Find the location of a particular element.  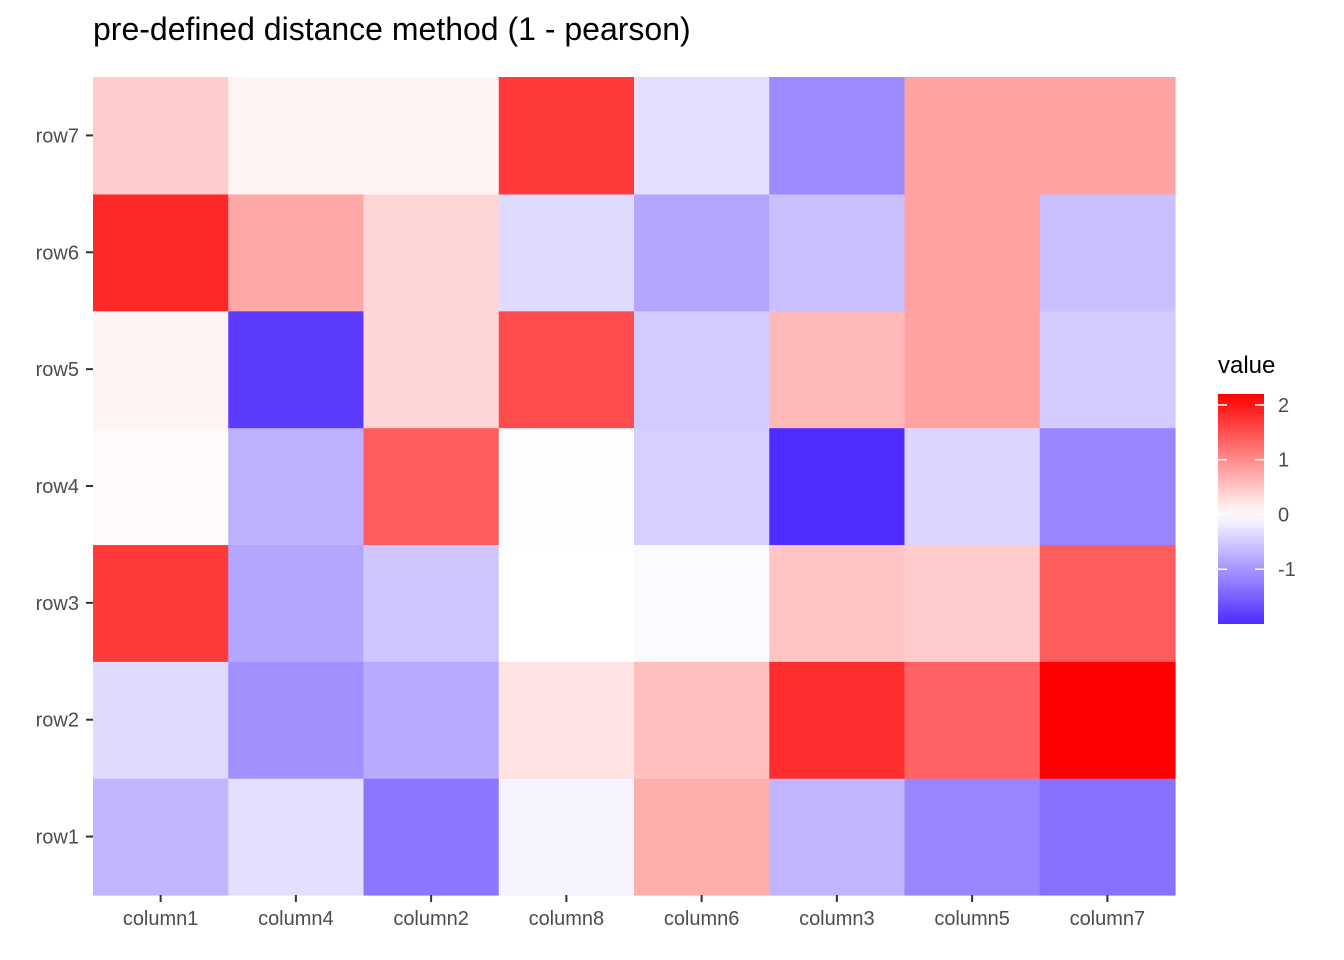

heatmap-cell-row6-column3 is located at coordinates (837, 252).